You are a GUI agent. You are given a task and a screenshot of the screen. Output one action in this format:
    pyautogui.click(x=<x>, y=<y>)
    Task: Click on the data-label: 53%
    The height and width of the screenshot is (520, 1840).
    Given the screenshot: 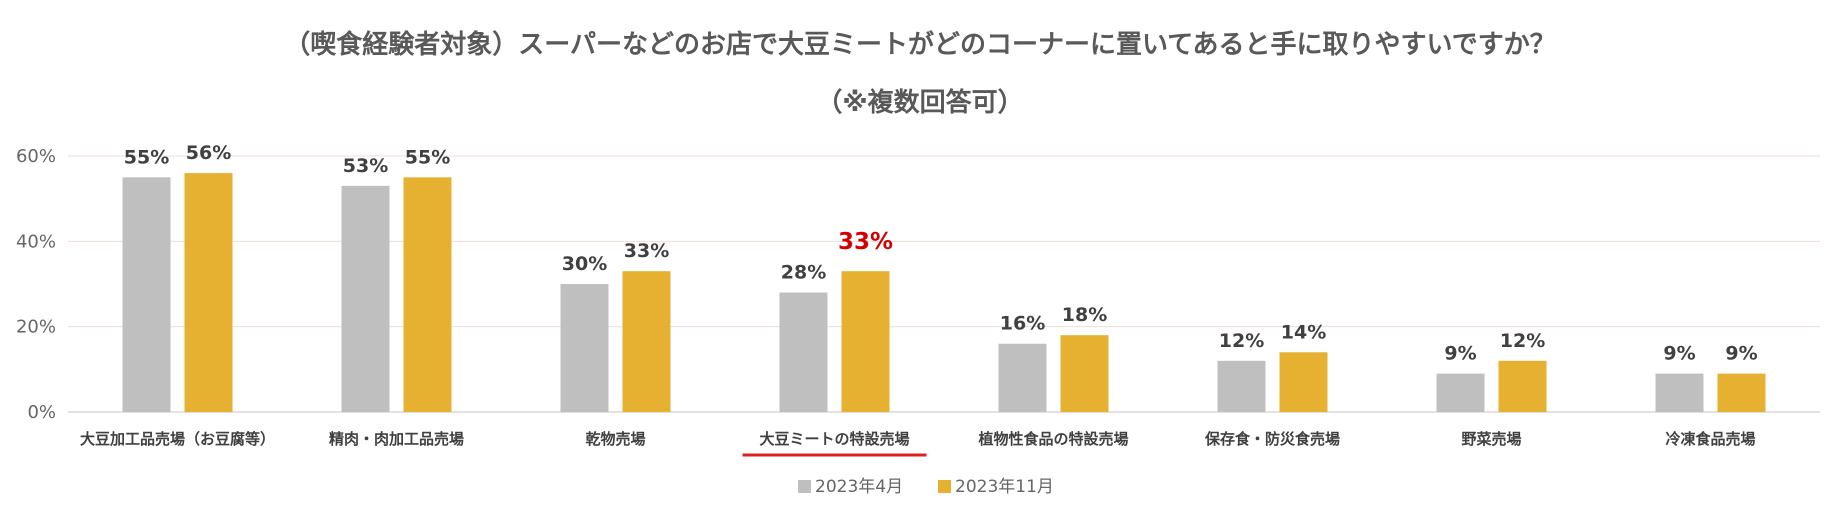 What is the action you would take?
    pyautogui.click(x=365, y=166)
    